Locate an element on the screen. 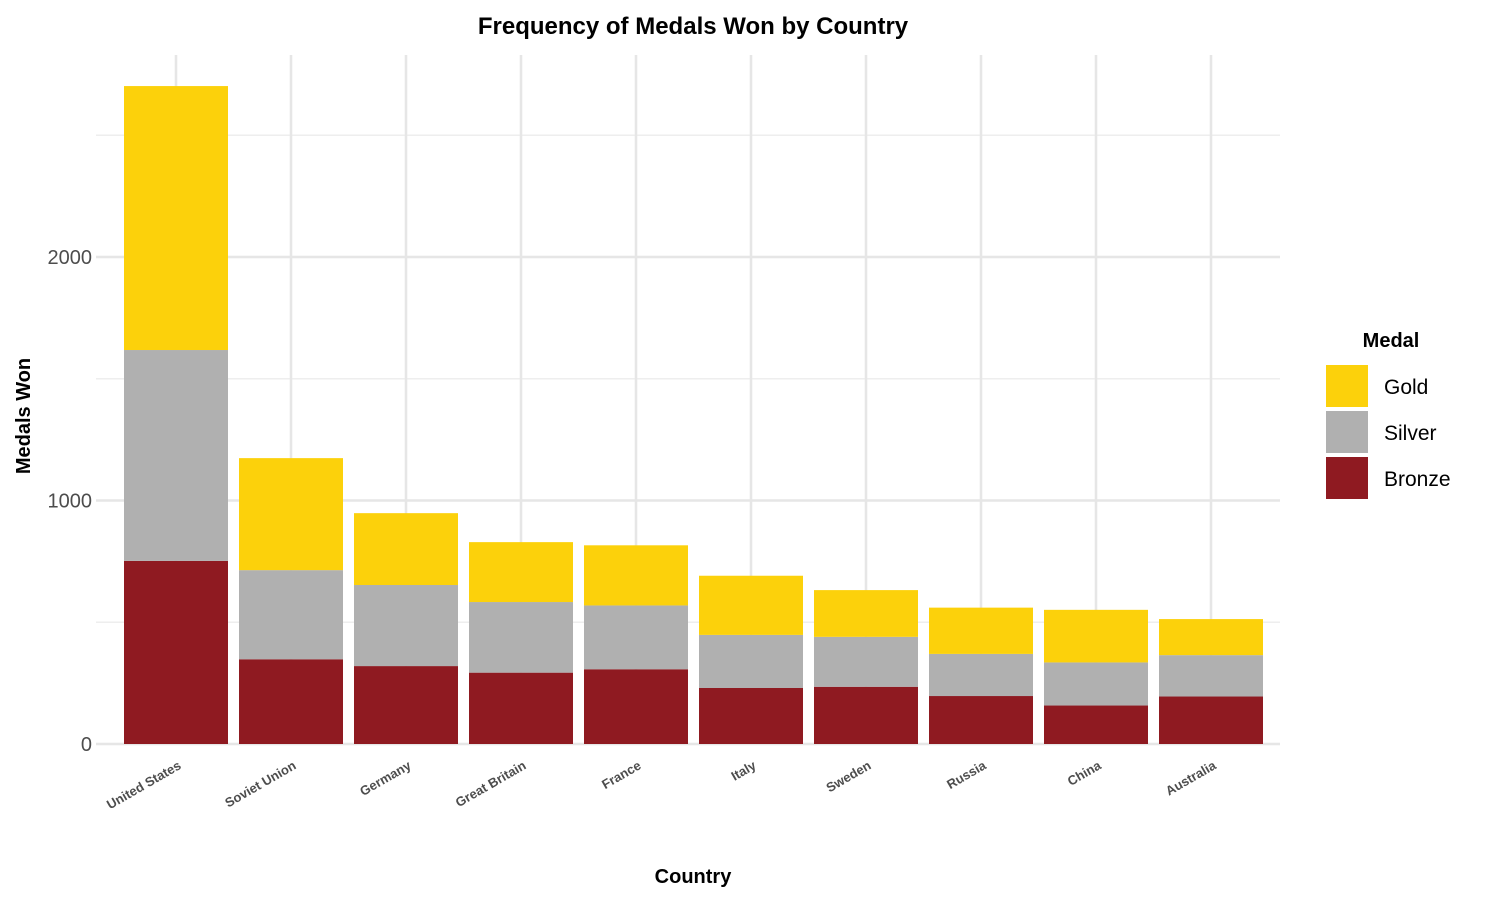 This screenshot has height=902, width=1488. legend-label-bronze: Bronze is located at coordinates (1417, 479).